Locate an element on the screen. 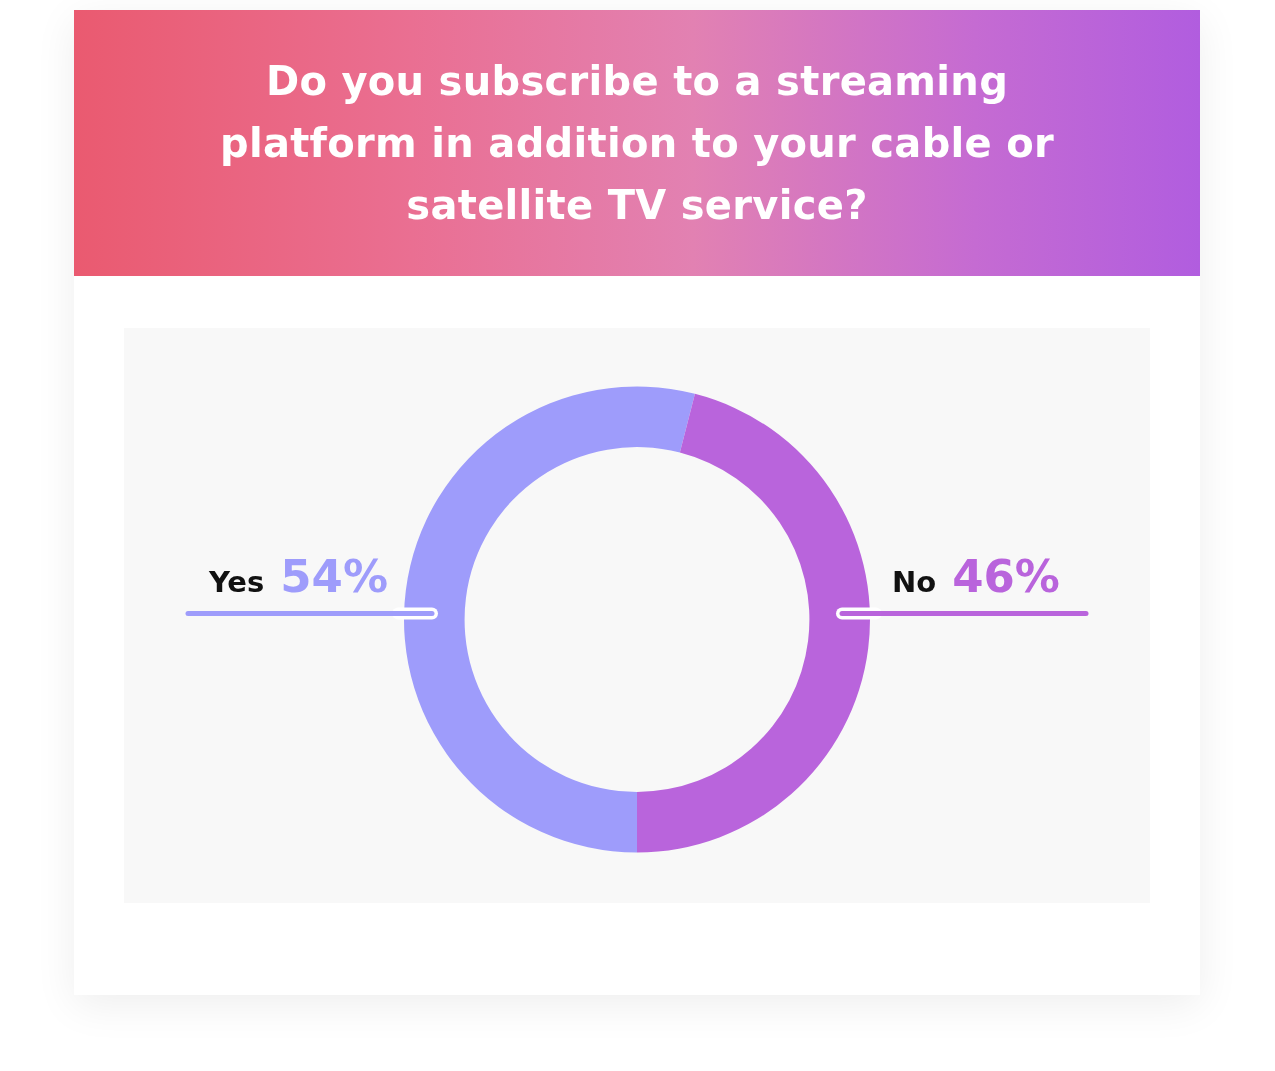 This screenshot has width=1275, height=1071. data-label: 46% is located at coordinates (1006, 576).